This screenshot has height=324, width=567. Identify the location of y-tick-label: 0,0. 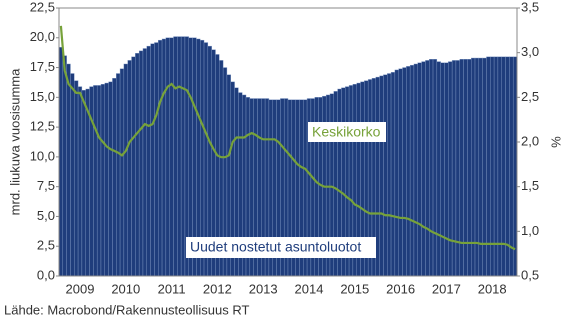
(46, 274).